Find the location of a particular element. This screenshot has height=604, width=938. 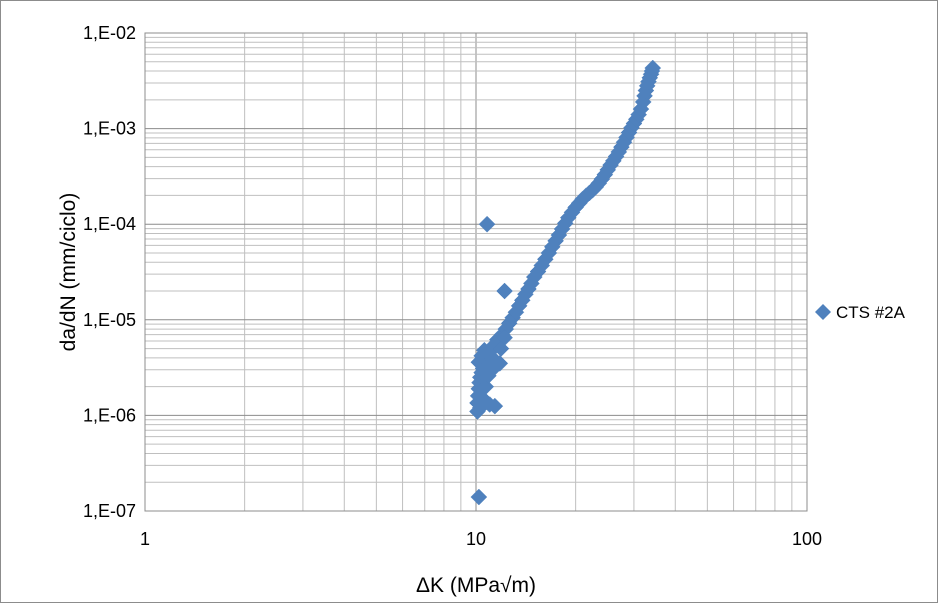

y-tick-label: 1,E-03 is located at coordinates (109, 129).